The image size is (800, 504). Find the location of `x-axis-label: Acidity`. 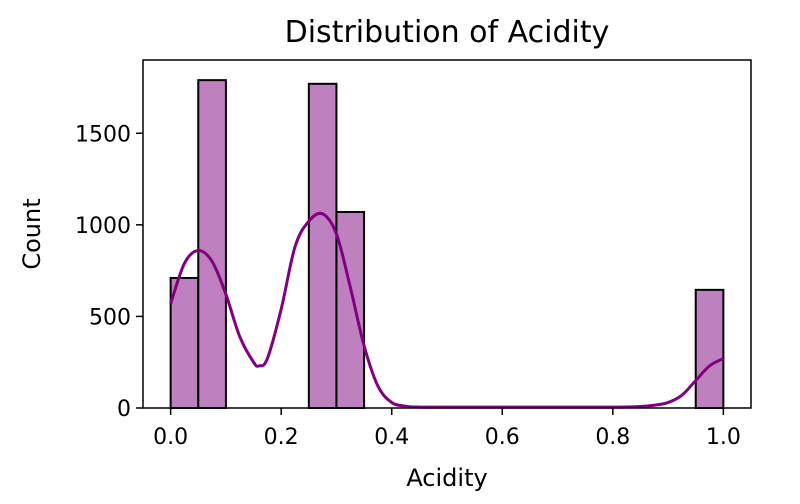

x-axis-label: Acidity is located at coordinates (446, 478).